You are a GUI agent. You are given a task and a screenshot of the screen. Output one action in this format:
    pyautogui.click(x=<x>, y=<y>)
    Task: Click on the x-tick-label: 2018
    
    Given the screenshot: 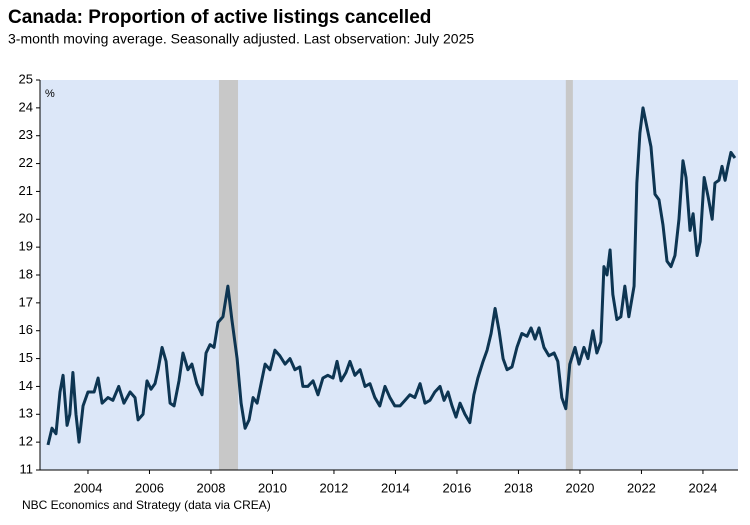 What is the action you would take?
    pyautogui.click(x=518, y=487)
    